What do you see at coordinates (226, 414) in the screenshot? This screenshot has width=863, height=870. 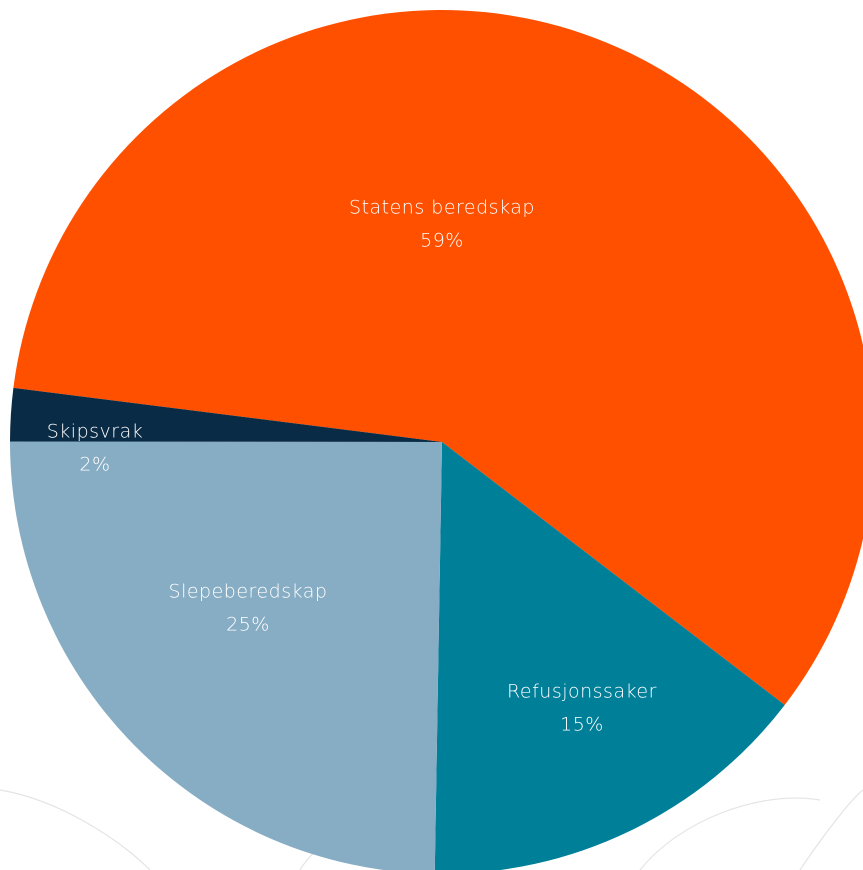 I see `pie-slice` at bounding box center [226, 414].